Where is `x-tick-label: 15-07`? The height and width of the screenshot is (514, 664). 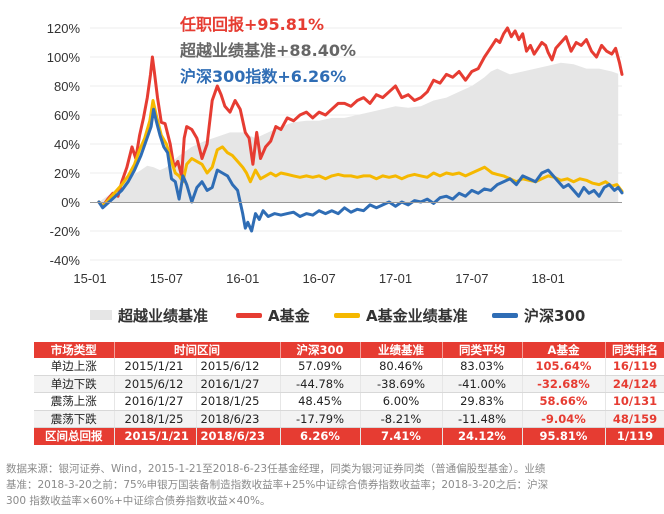 x-tick-label: 15-07 is located at coordinates (166, 278).